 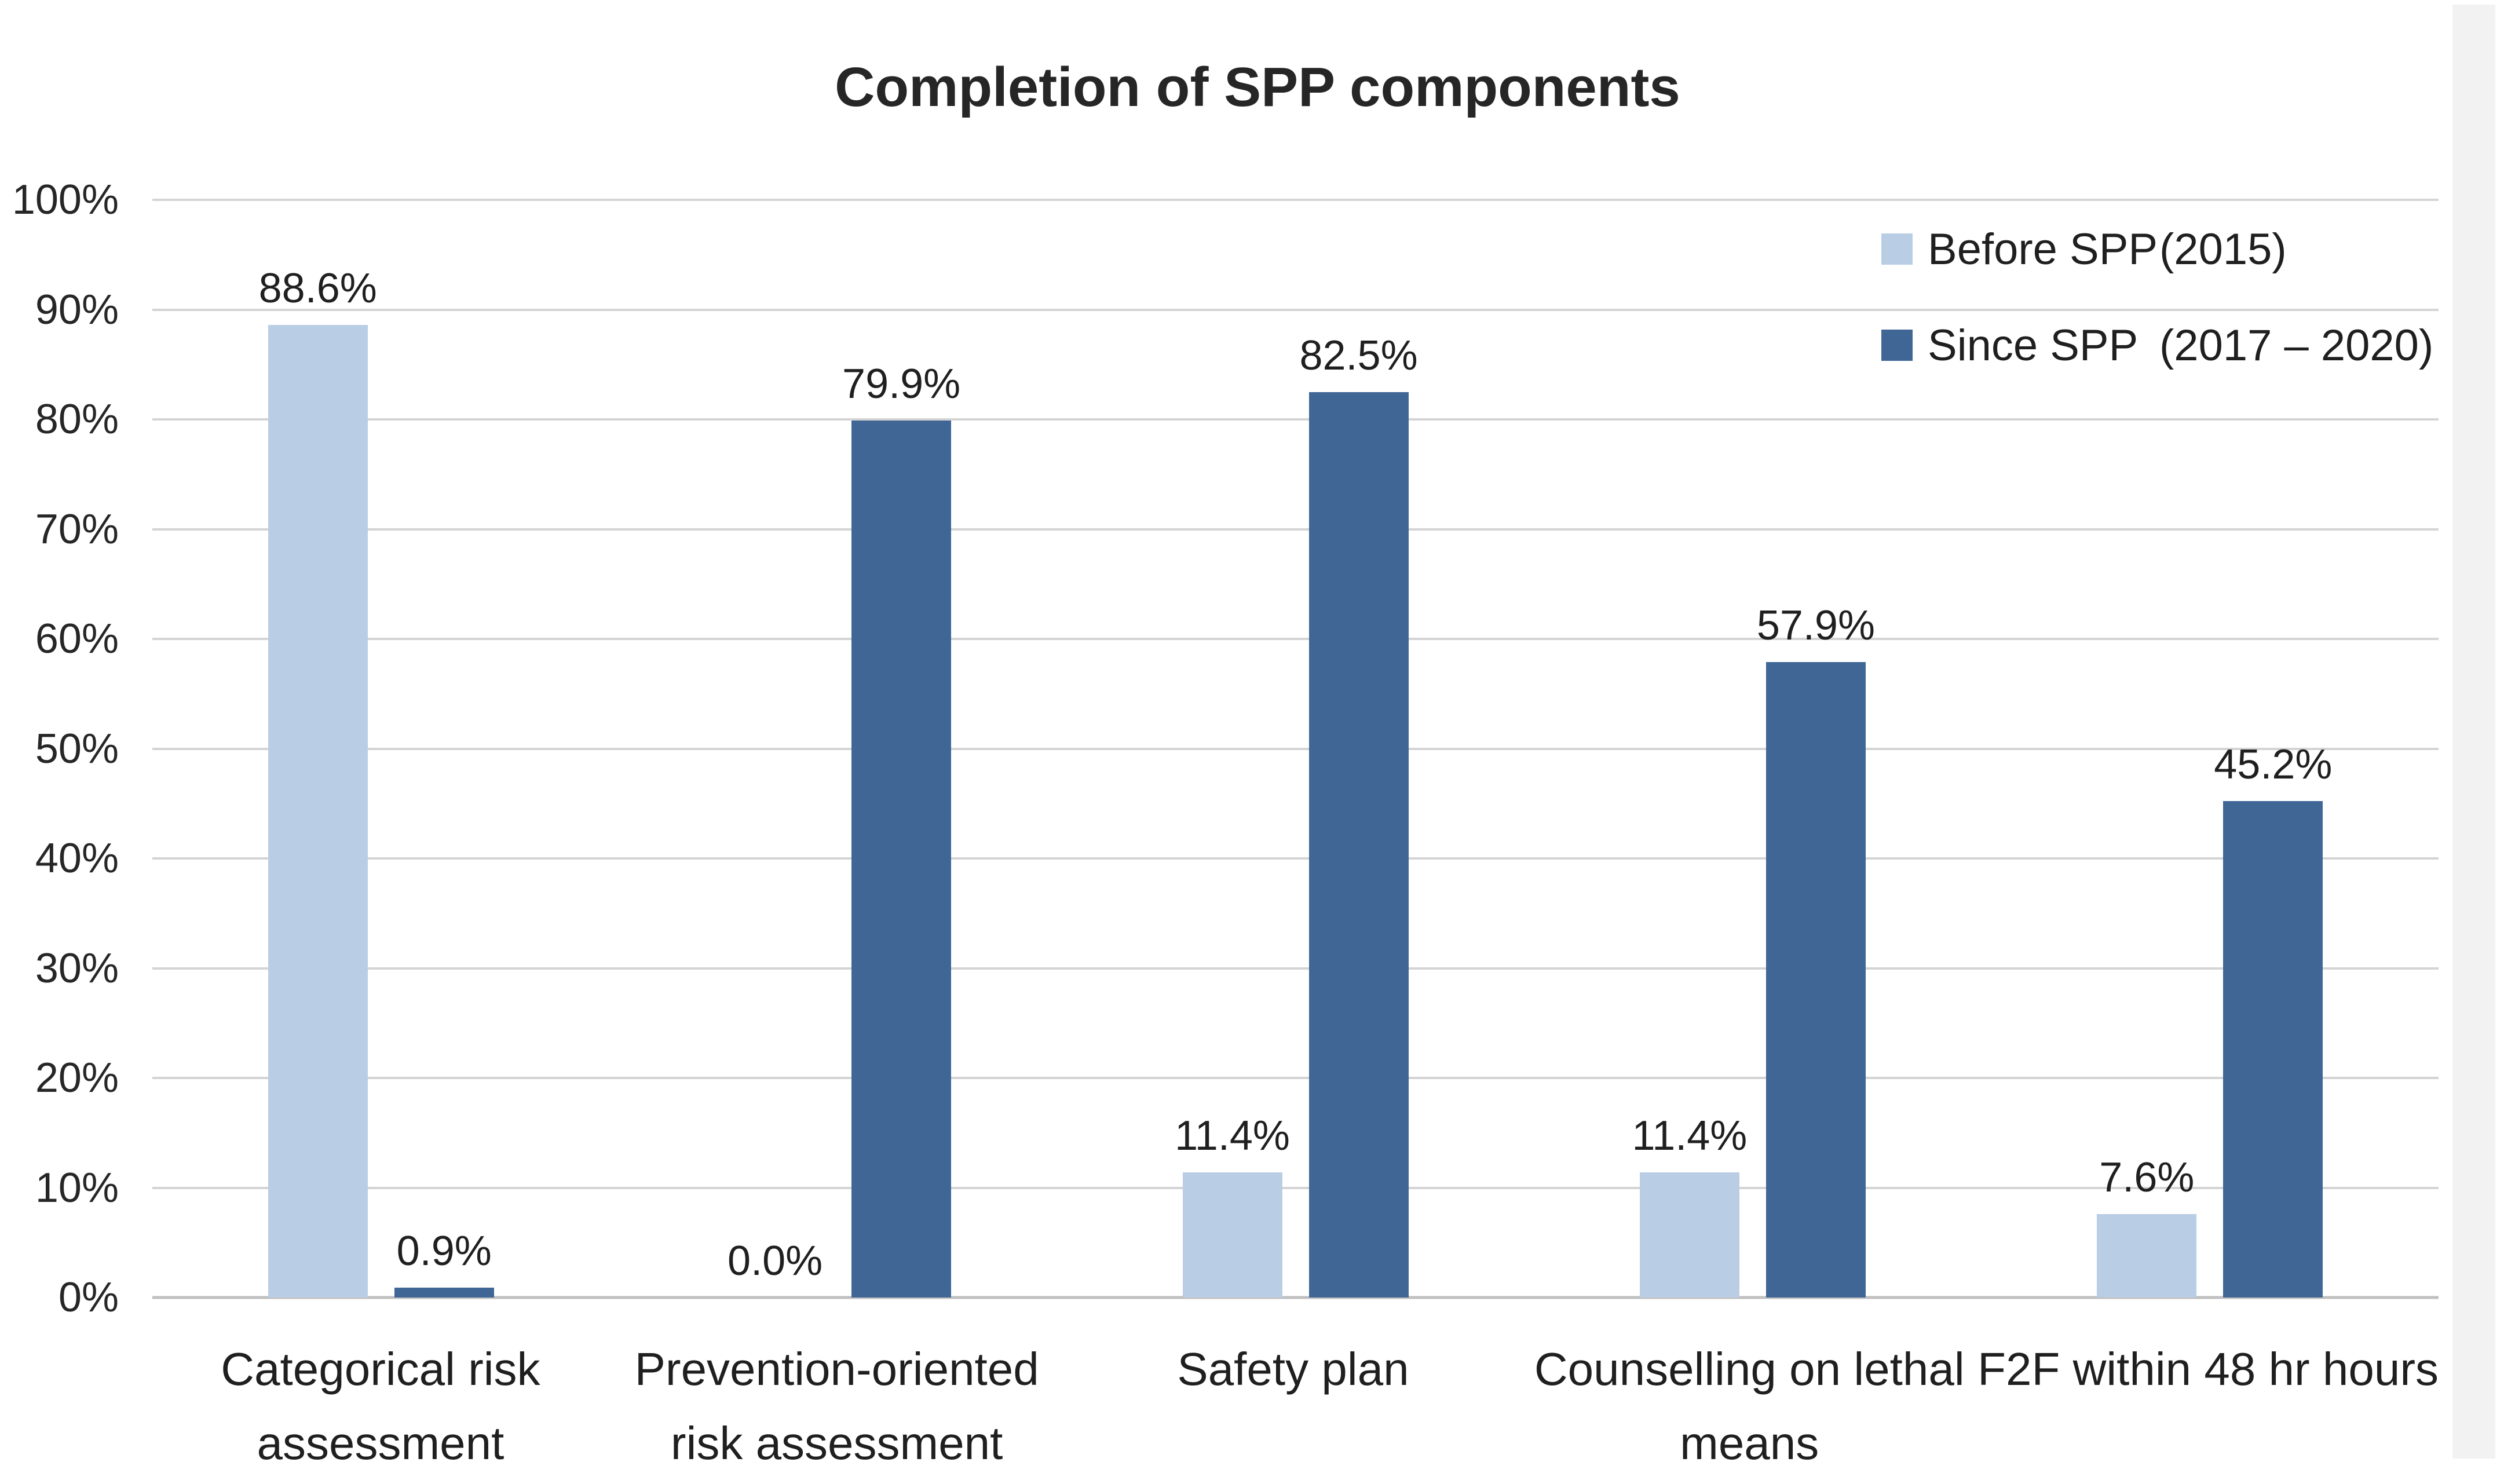 What do you see at coordinates (77, 529) in the screenshot?
I see `y-tick-label: 70%` at bounding box center [77, 529].